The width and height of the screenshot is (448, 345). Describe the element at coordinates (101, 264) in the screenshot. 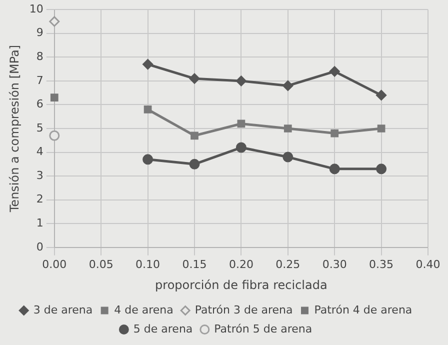

I see `x-tick-label: 0.05` at that location.